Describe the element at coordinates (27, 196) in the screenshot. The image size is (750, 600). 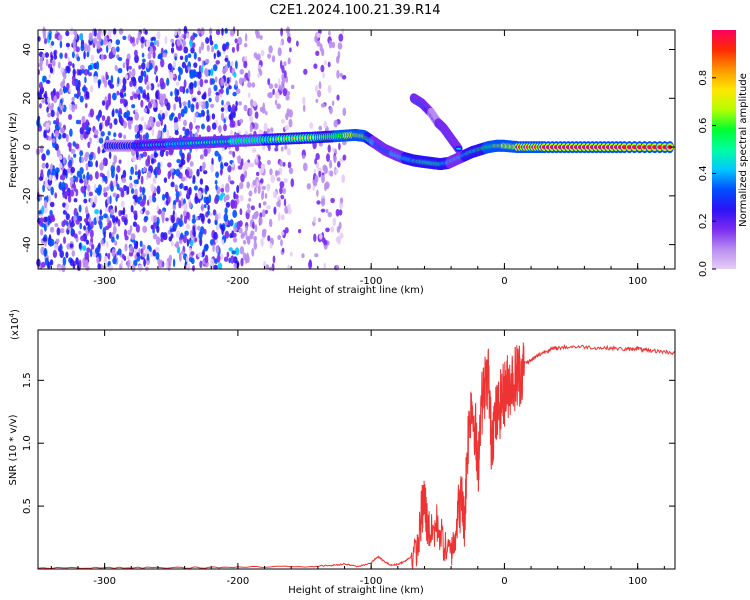
I see `y-tick-label: -20` at that location.